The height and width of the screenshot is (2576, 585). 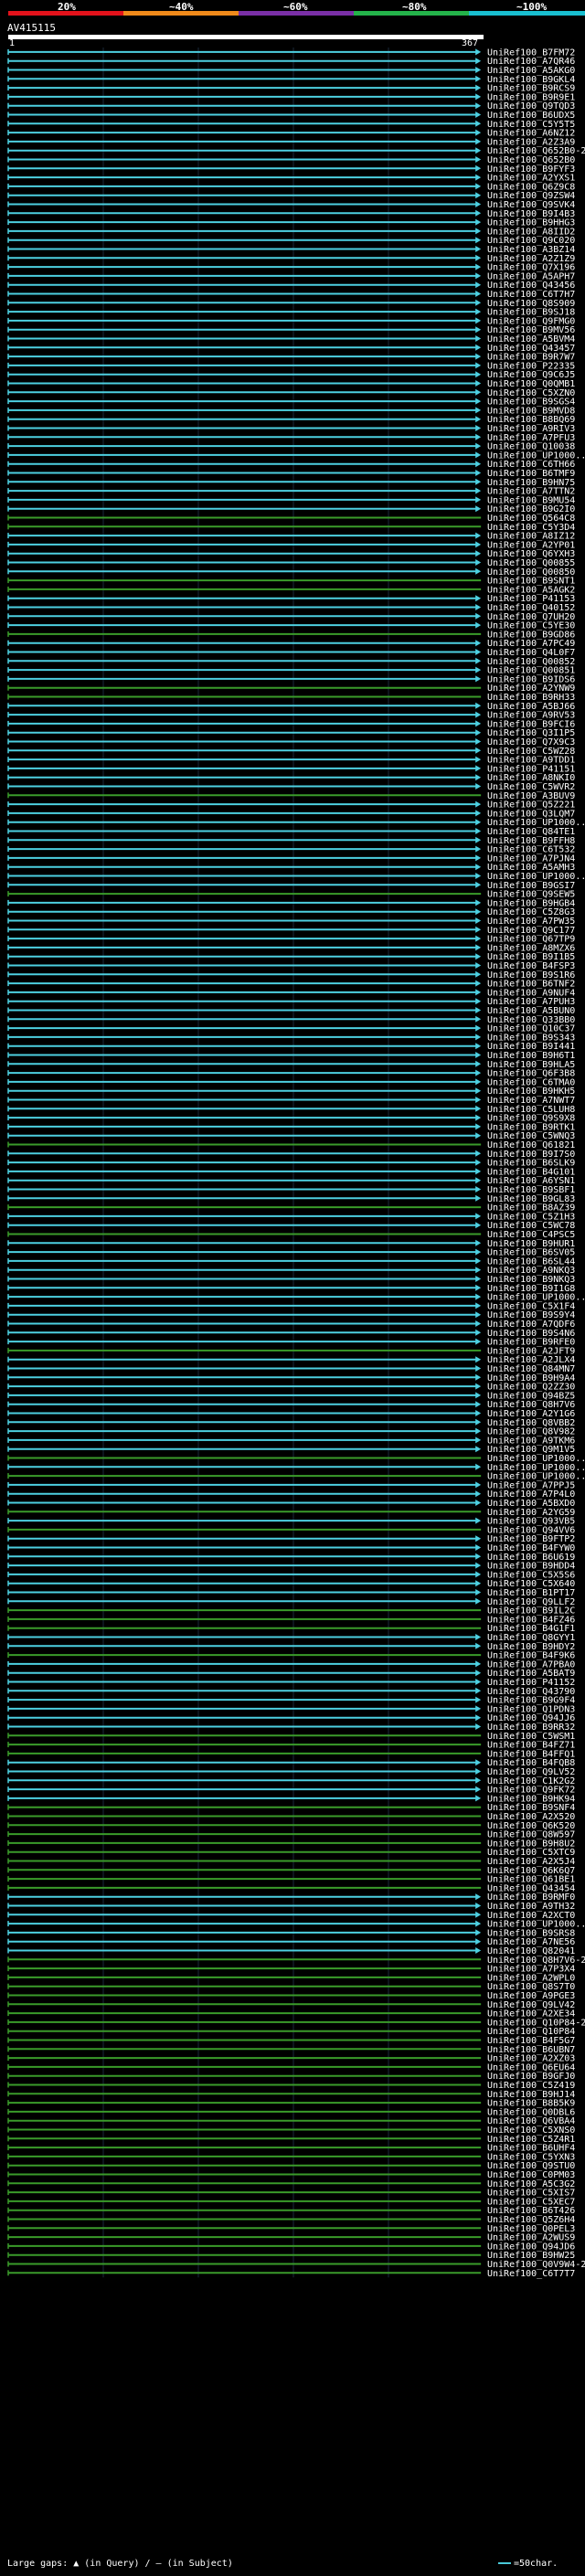 I want to click on hit-label: UniRef100_Q00852, so click(x=531, y=662).